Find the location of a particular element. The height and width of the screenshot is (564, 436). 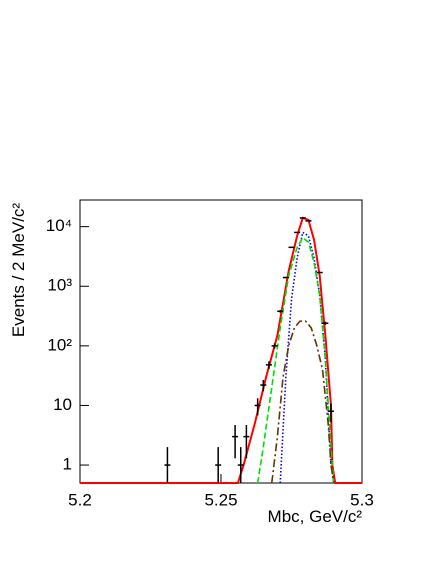

y-tick-label: 1 is located at coordinates (67, 464).